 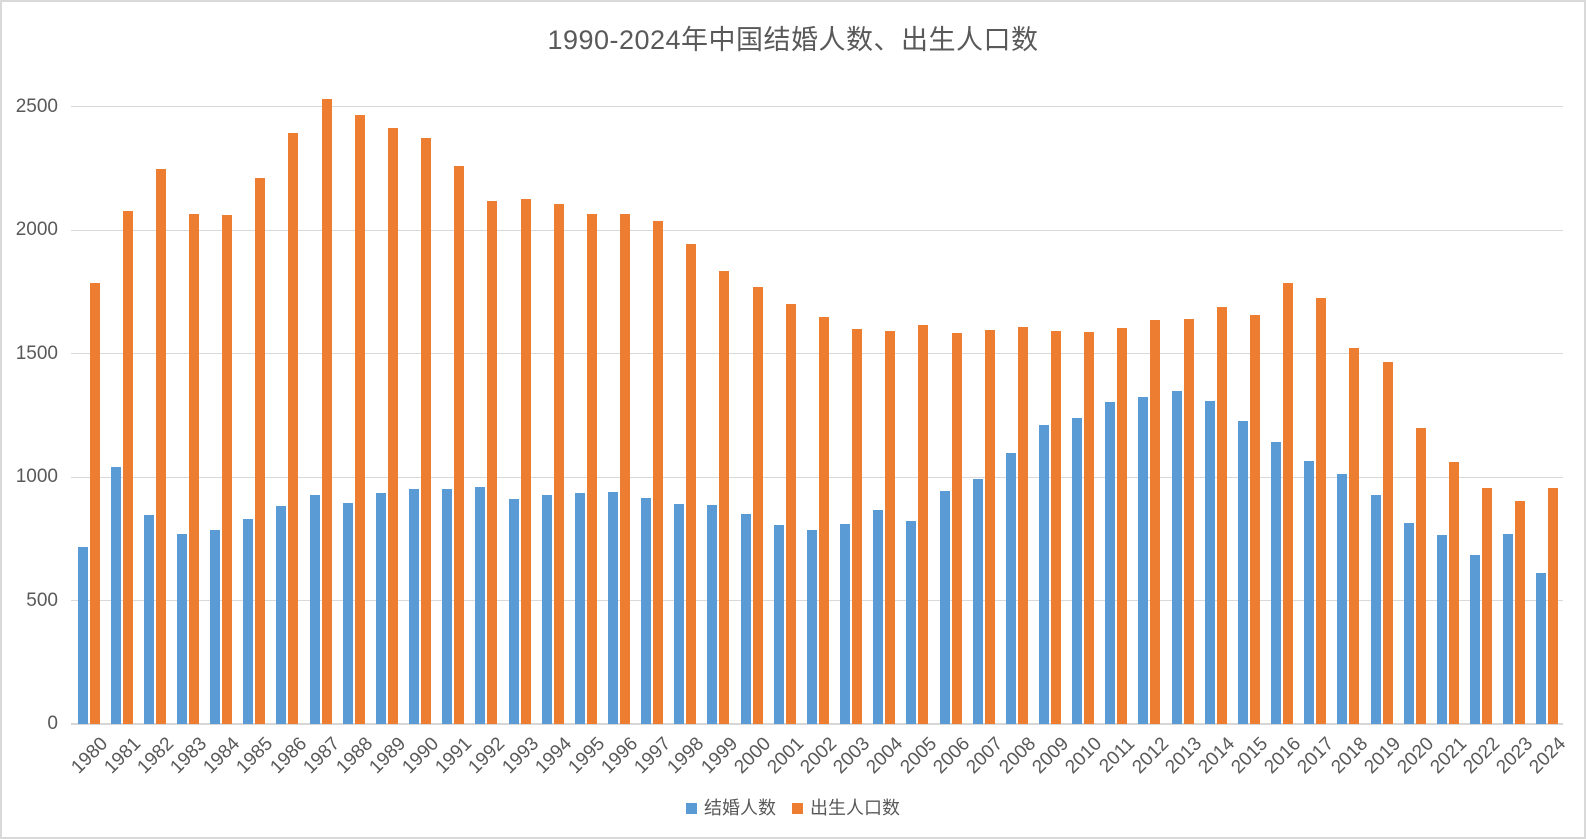 I want to click on x-axis-line, so click(x=817, y=724).